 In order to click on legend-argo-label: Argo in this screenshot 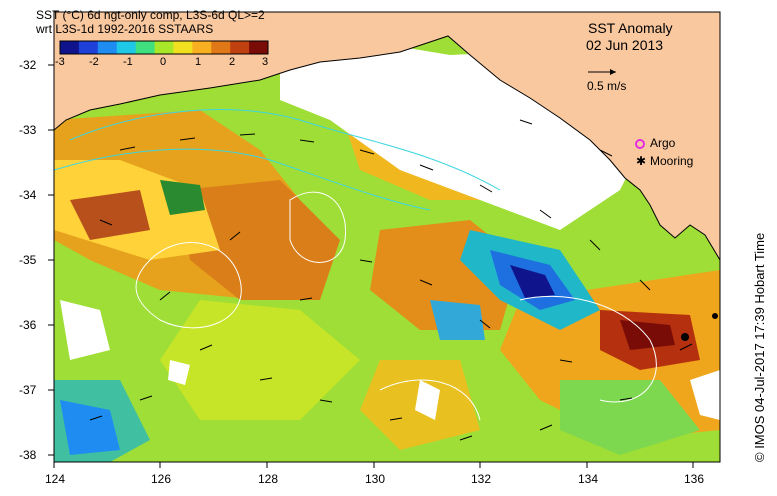, I will do `click(663, 143)`.